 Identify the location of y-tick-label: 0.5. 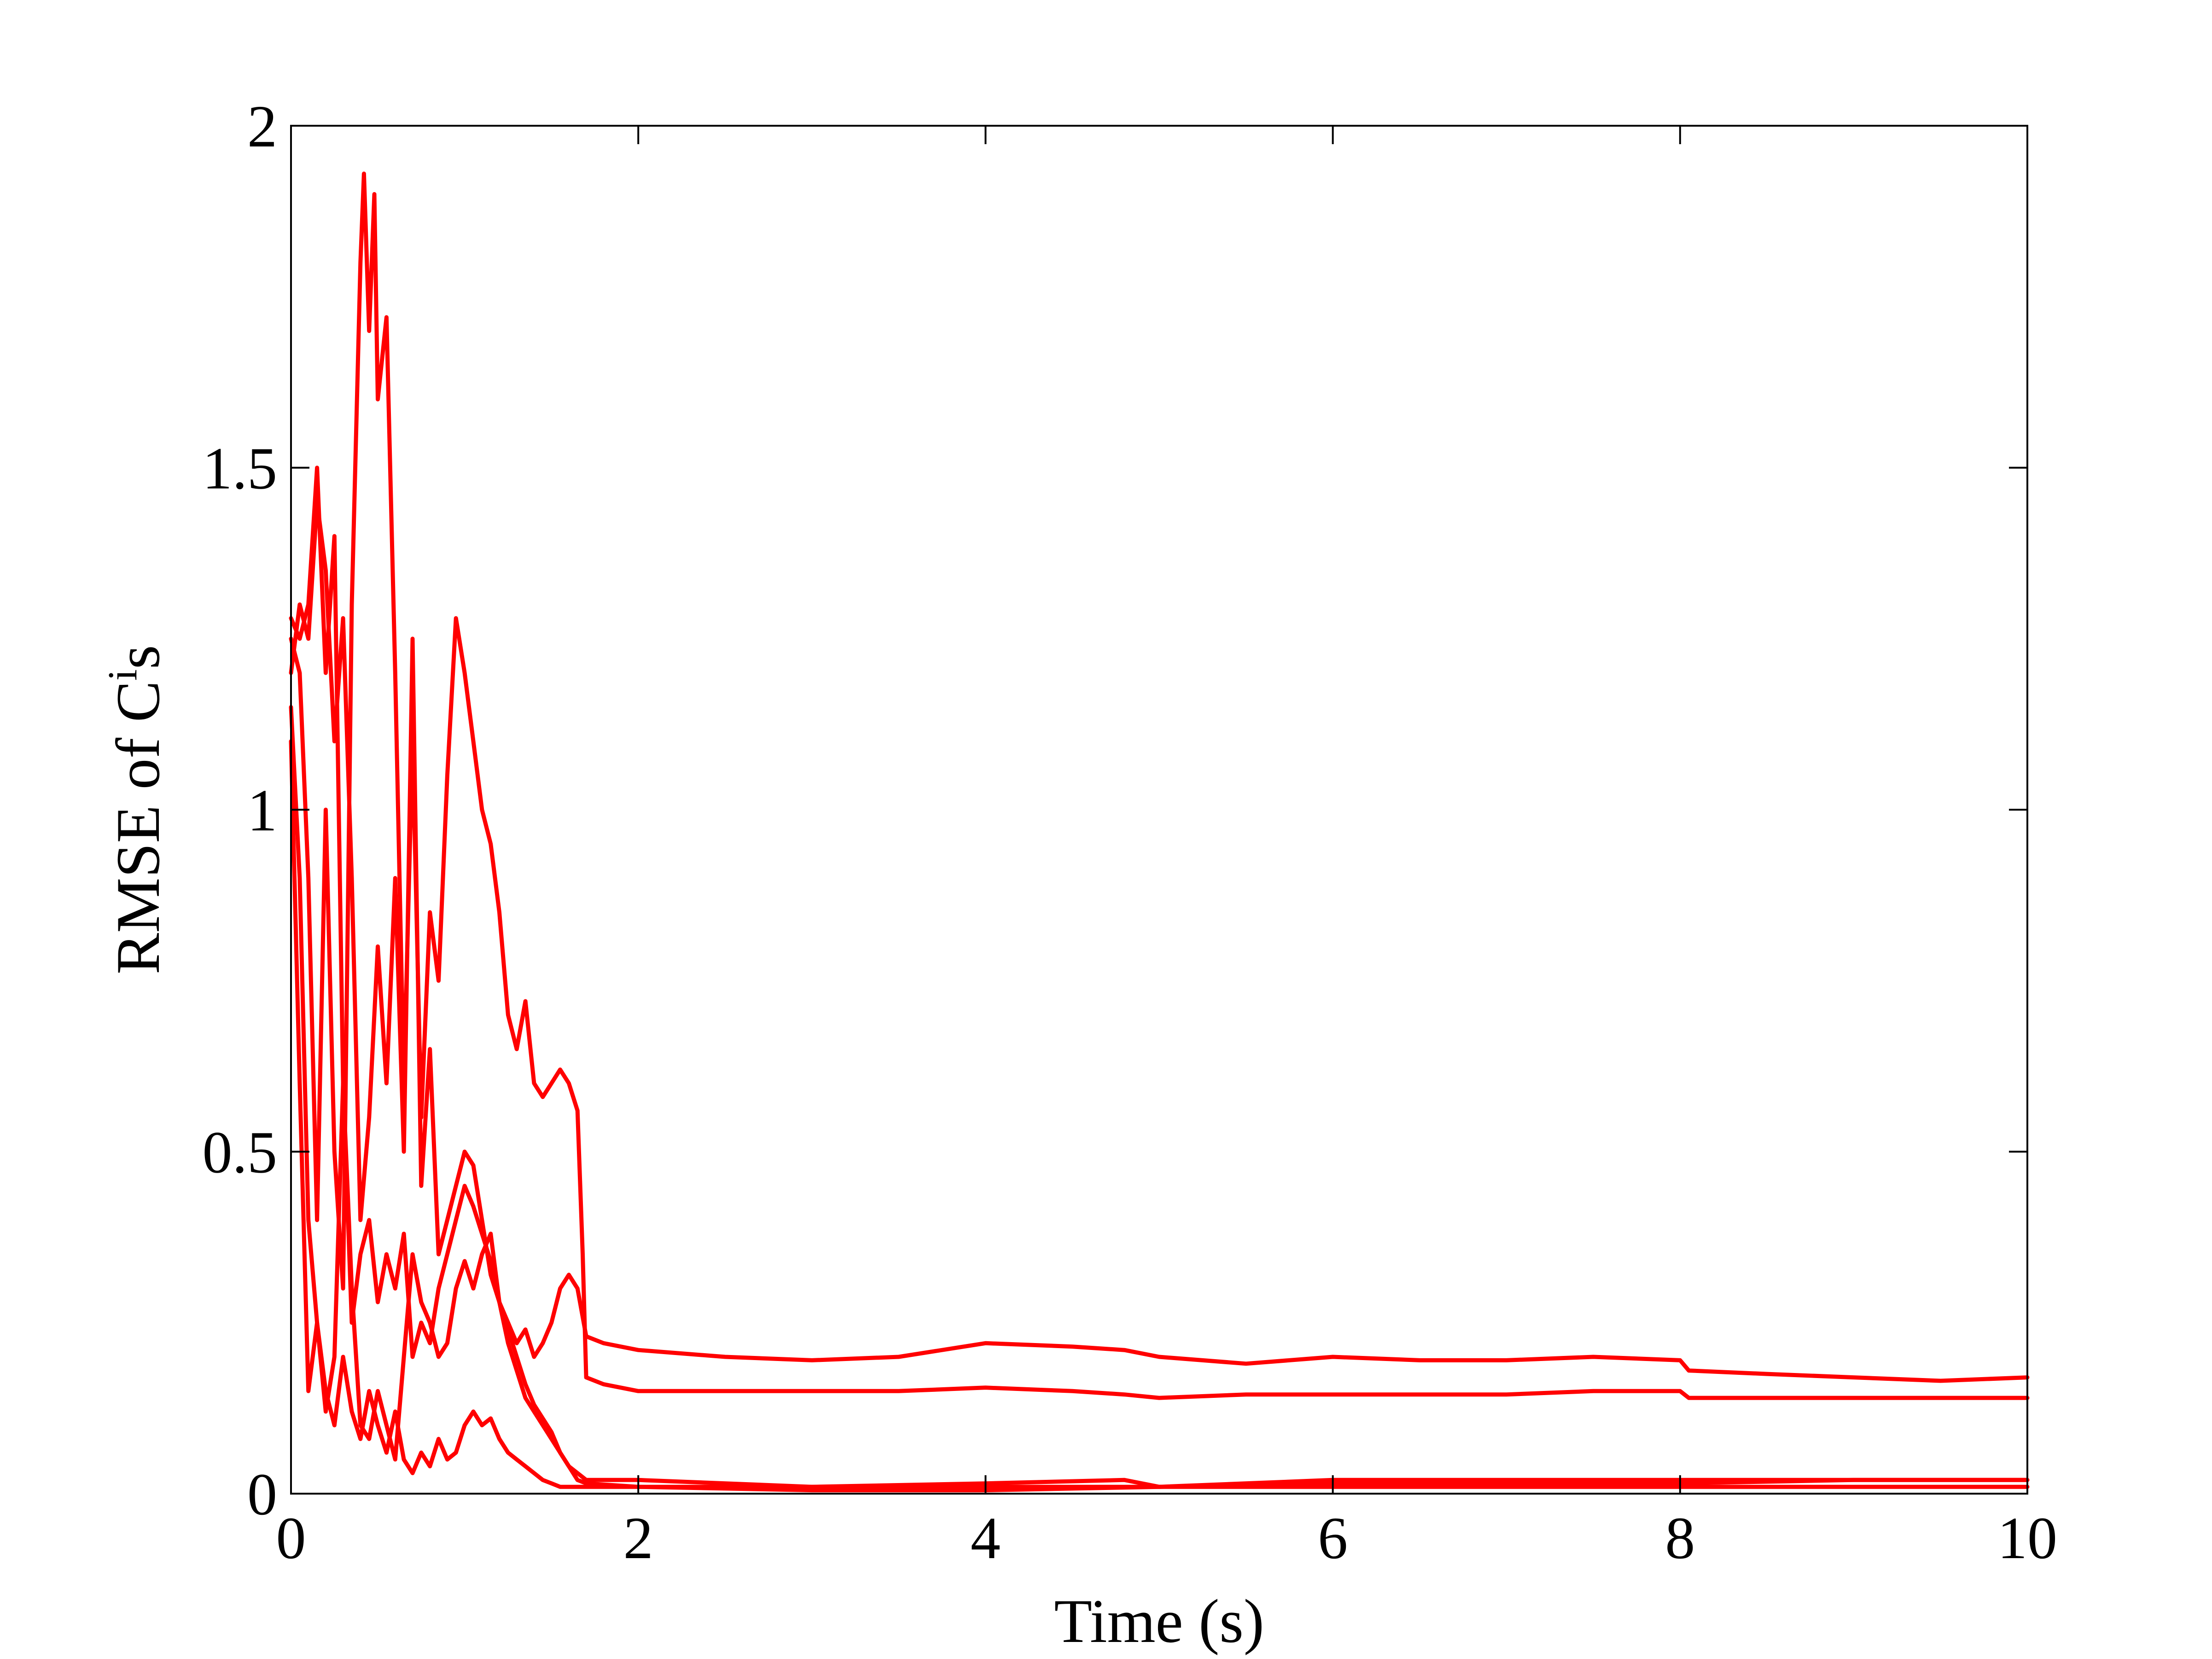
(240, 1153).